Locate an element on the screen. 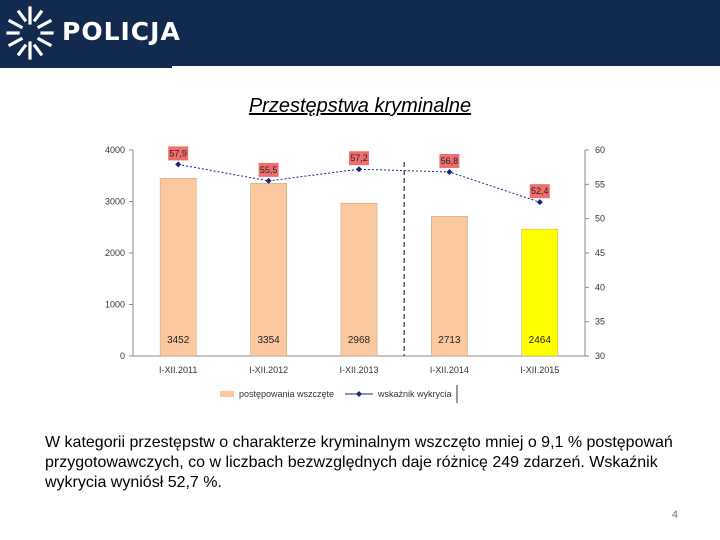  detection-rate-label: 56,8 is located at coordinates (450, 161).